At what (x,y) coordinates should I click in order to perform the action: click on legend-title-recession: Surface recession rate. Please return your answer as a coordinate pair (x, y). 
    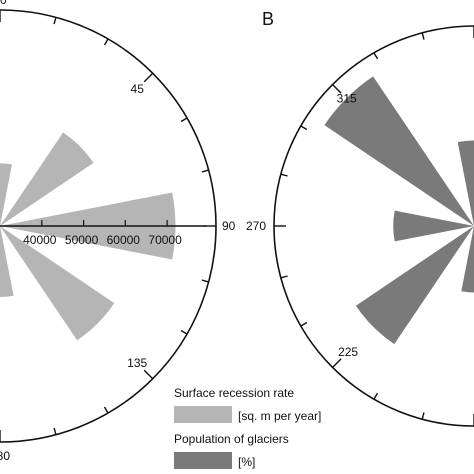
    Looking at the image, I should click on (234, 393).